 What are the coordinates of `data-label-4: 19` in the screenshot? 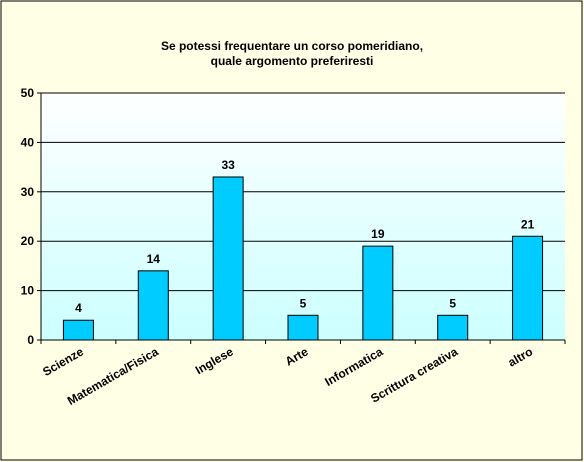 It's located at (378, 234).